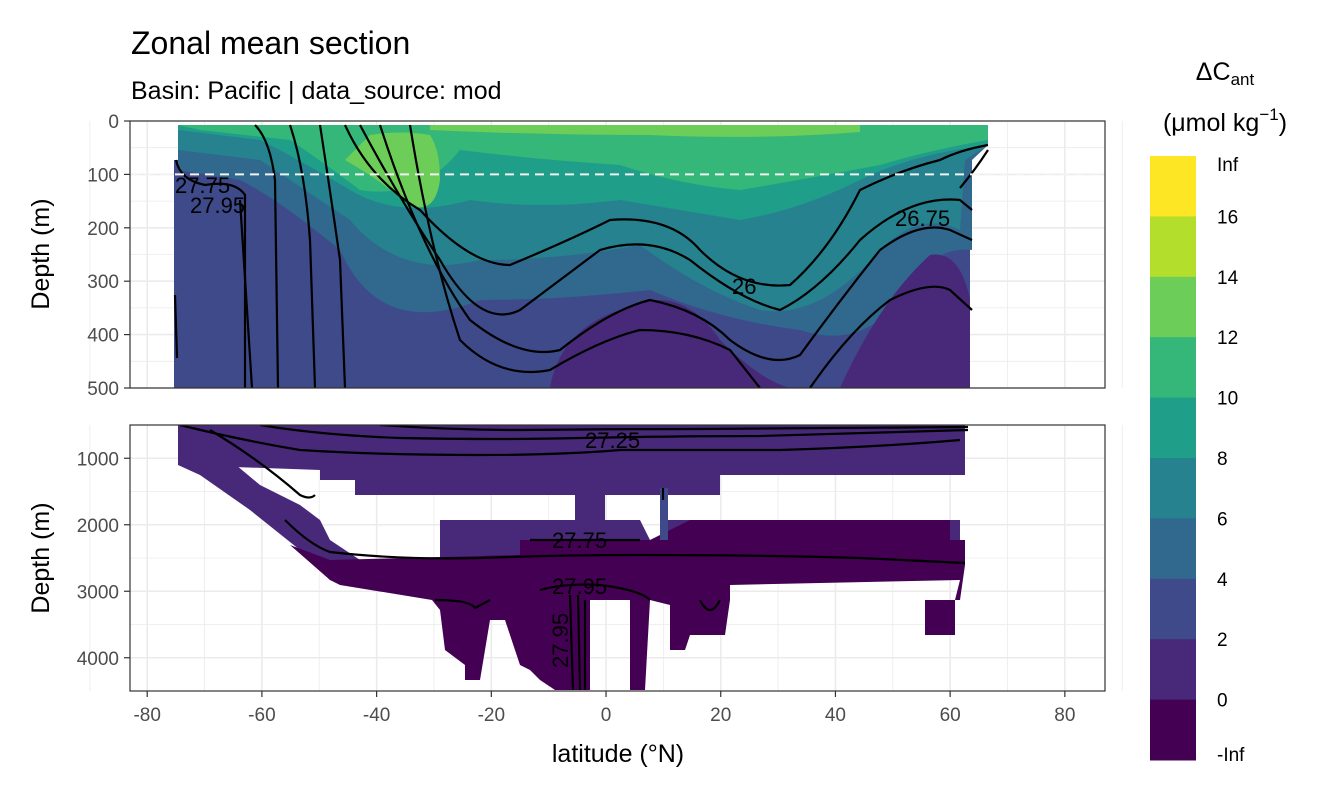  Describe the element at coordinates (922, 218) in the screenshot. I see `contour-label: 26.75` at that location.